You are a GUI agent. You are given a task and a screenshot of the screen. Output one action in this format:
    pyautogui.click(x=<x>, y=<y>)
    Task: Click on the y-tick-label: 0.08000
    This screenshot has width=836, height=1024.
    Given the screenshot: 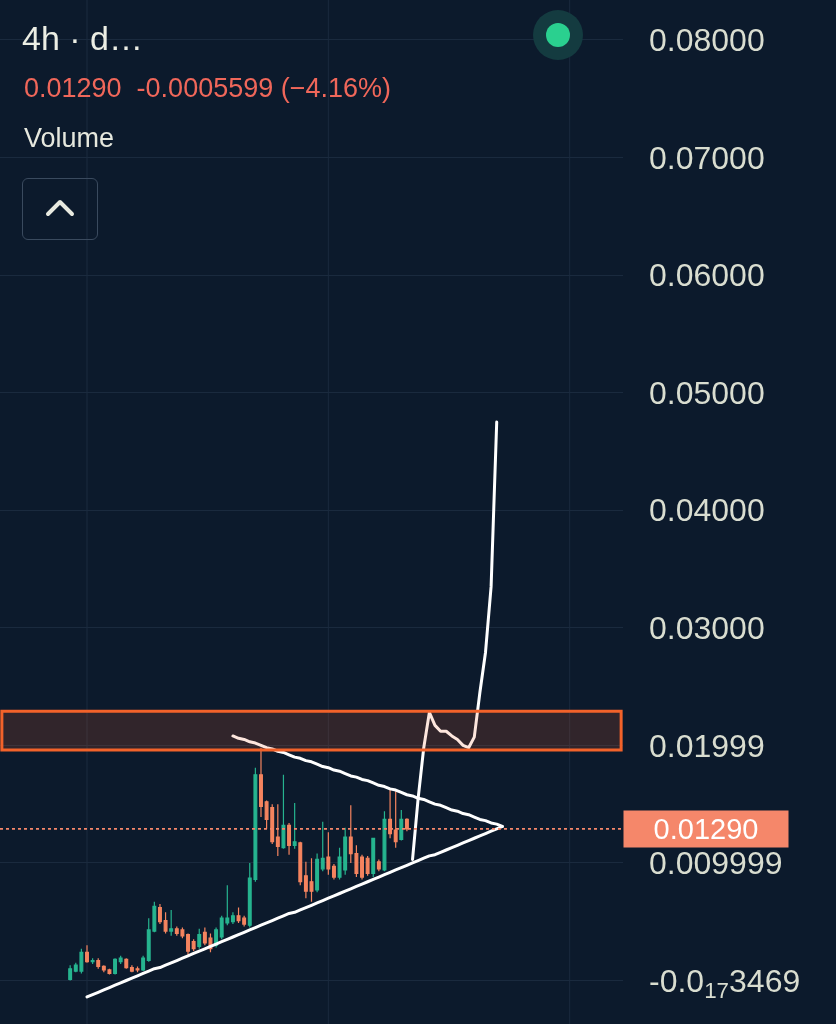 What is the action you would take?
    pyautogui.click(x=707, y=40)
    